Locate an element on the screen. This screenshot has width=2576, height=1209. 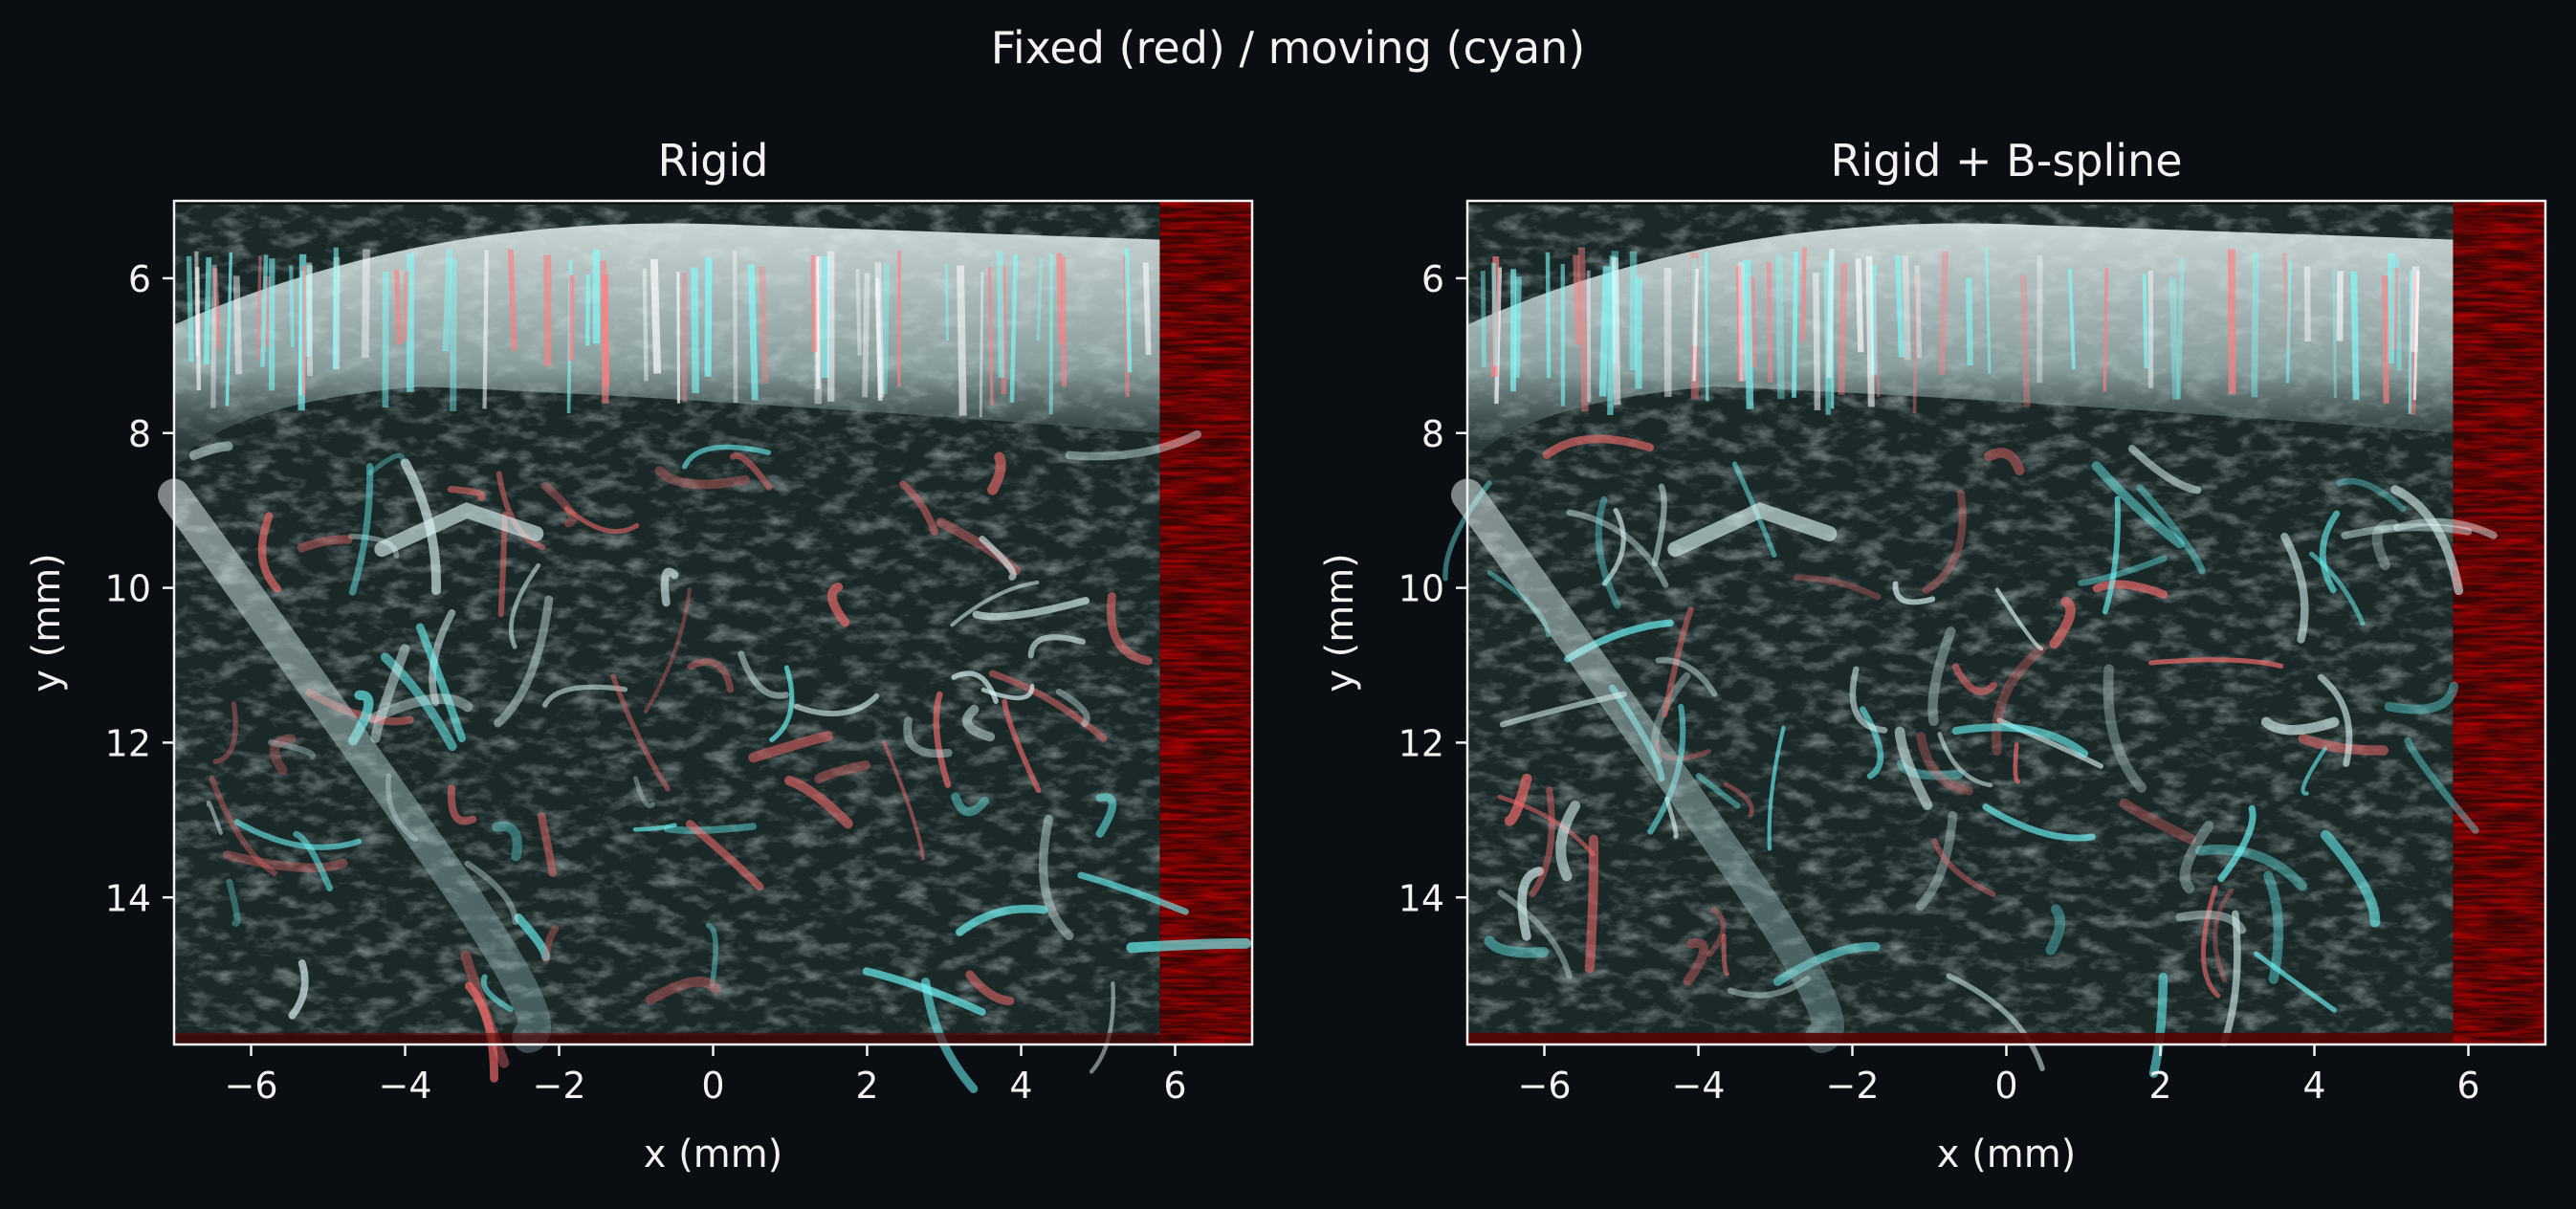
bright-vessel is located at coordinates (1752, 530).